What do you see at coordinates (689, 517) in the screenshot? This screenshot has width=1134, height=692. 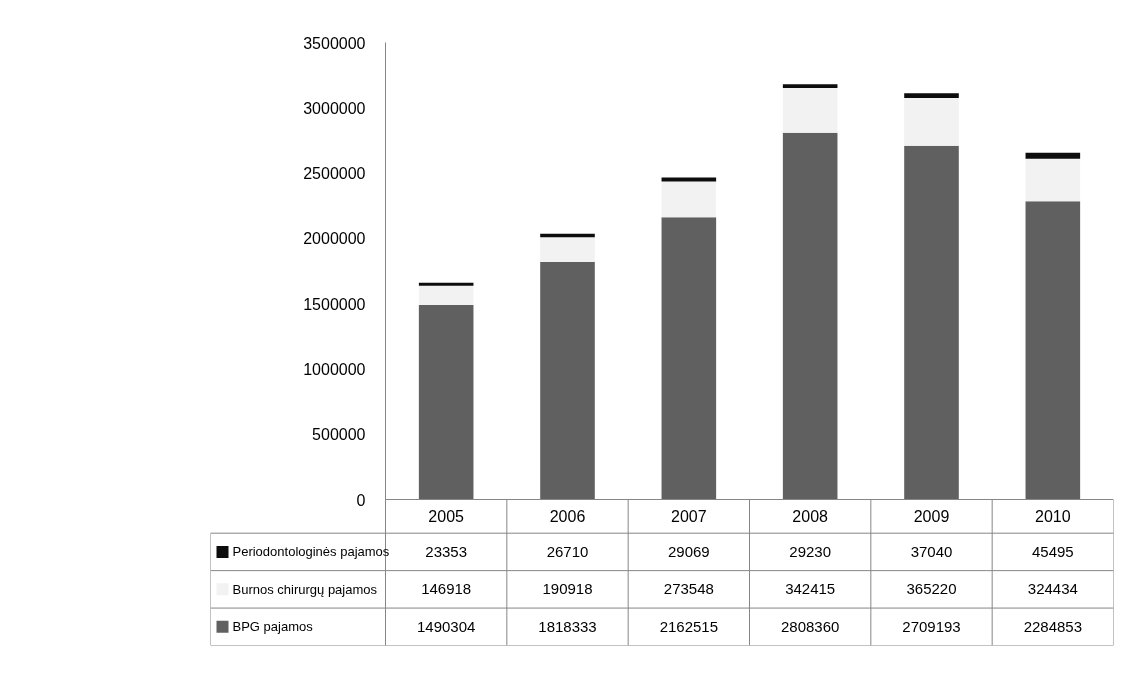 I see `x-tick-label: 2007` at bounding box center [689, 517].